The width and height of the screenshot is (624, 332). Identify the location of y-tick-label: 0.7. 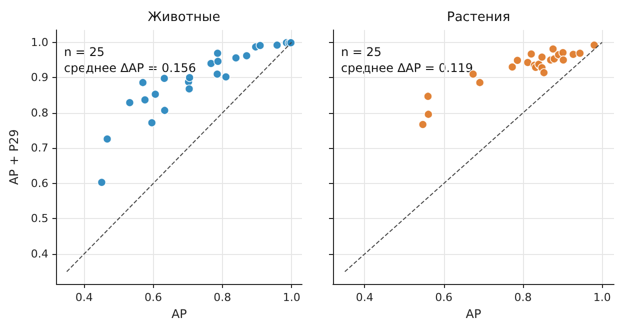
(39, 148).